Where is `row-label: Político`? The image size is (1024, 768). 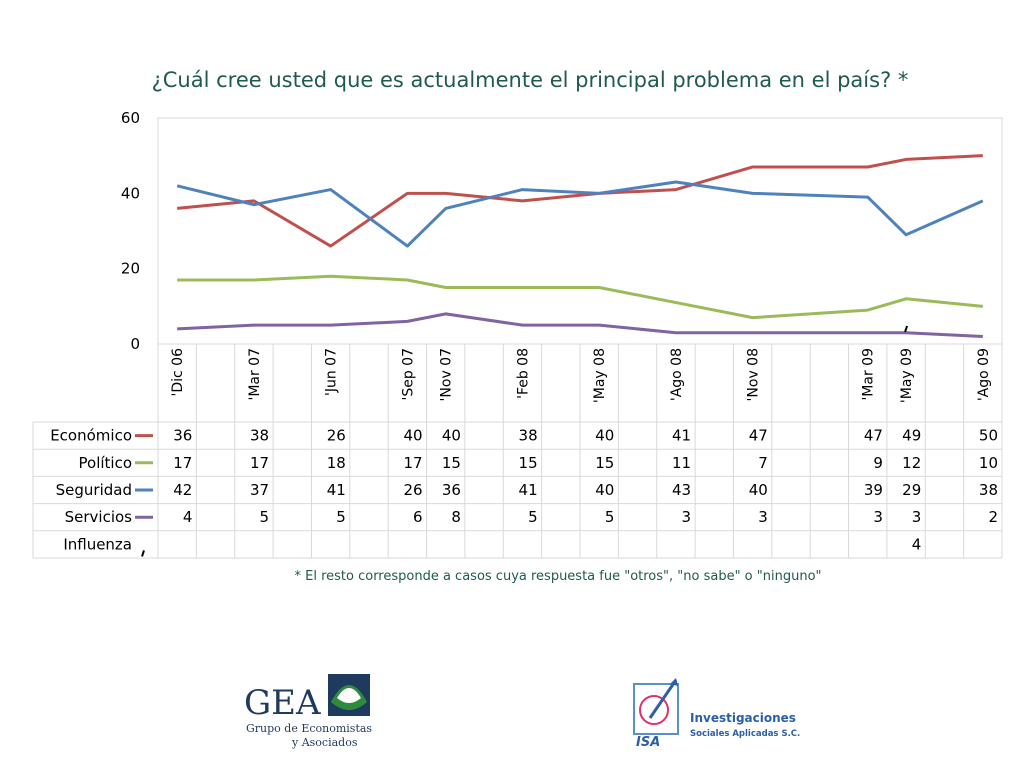
row-label: Político is located at coordinates (106, 463).